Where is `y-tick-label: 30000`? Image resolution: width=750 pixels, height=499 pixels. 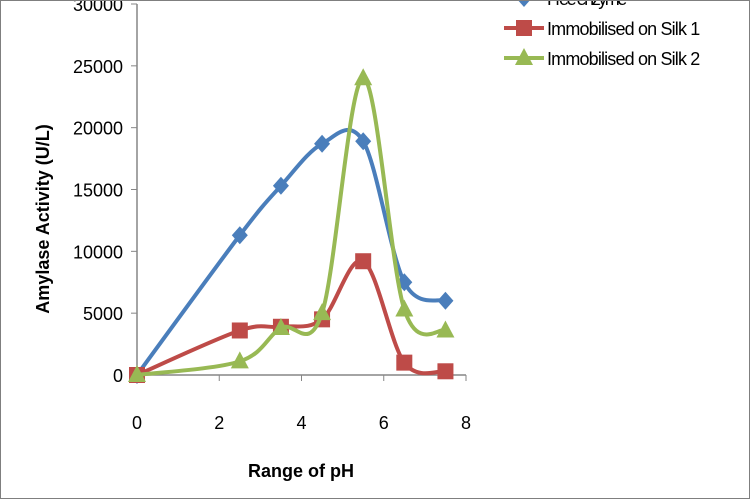
y-tick-label: 30000 is located at coordinates (98, 8).